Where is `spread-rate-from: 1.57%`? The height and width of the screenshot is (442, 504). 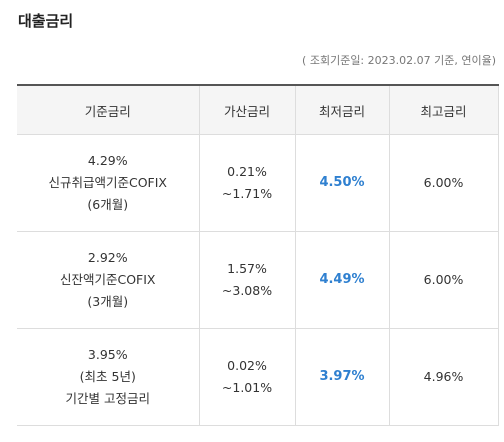
spread-rate-from: 1.57% is located at coordinates (247, 268).